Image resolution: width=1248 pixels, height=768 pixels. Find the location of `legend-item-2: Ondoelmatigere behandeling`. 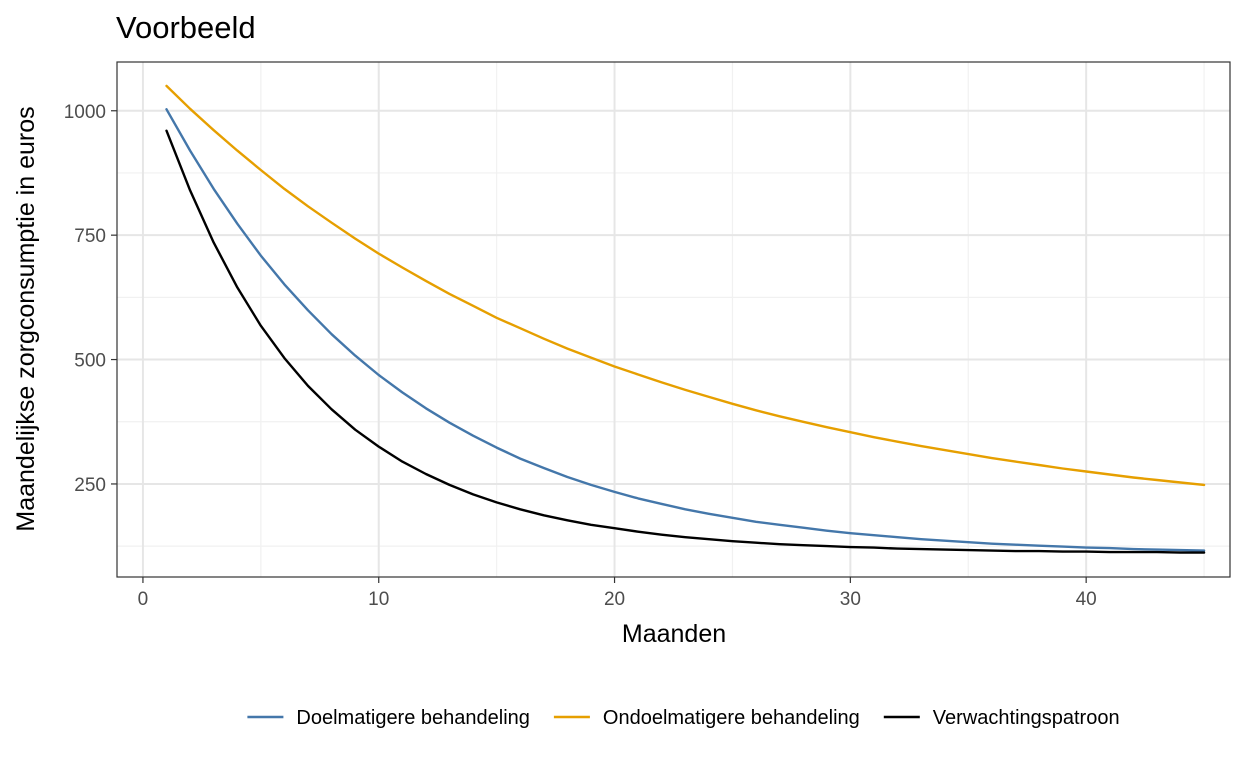

legend-item-2: Ondoelmatigere behandeling is located at coordinates (706, 718).